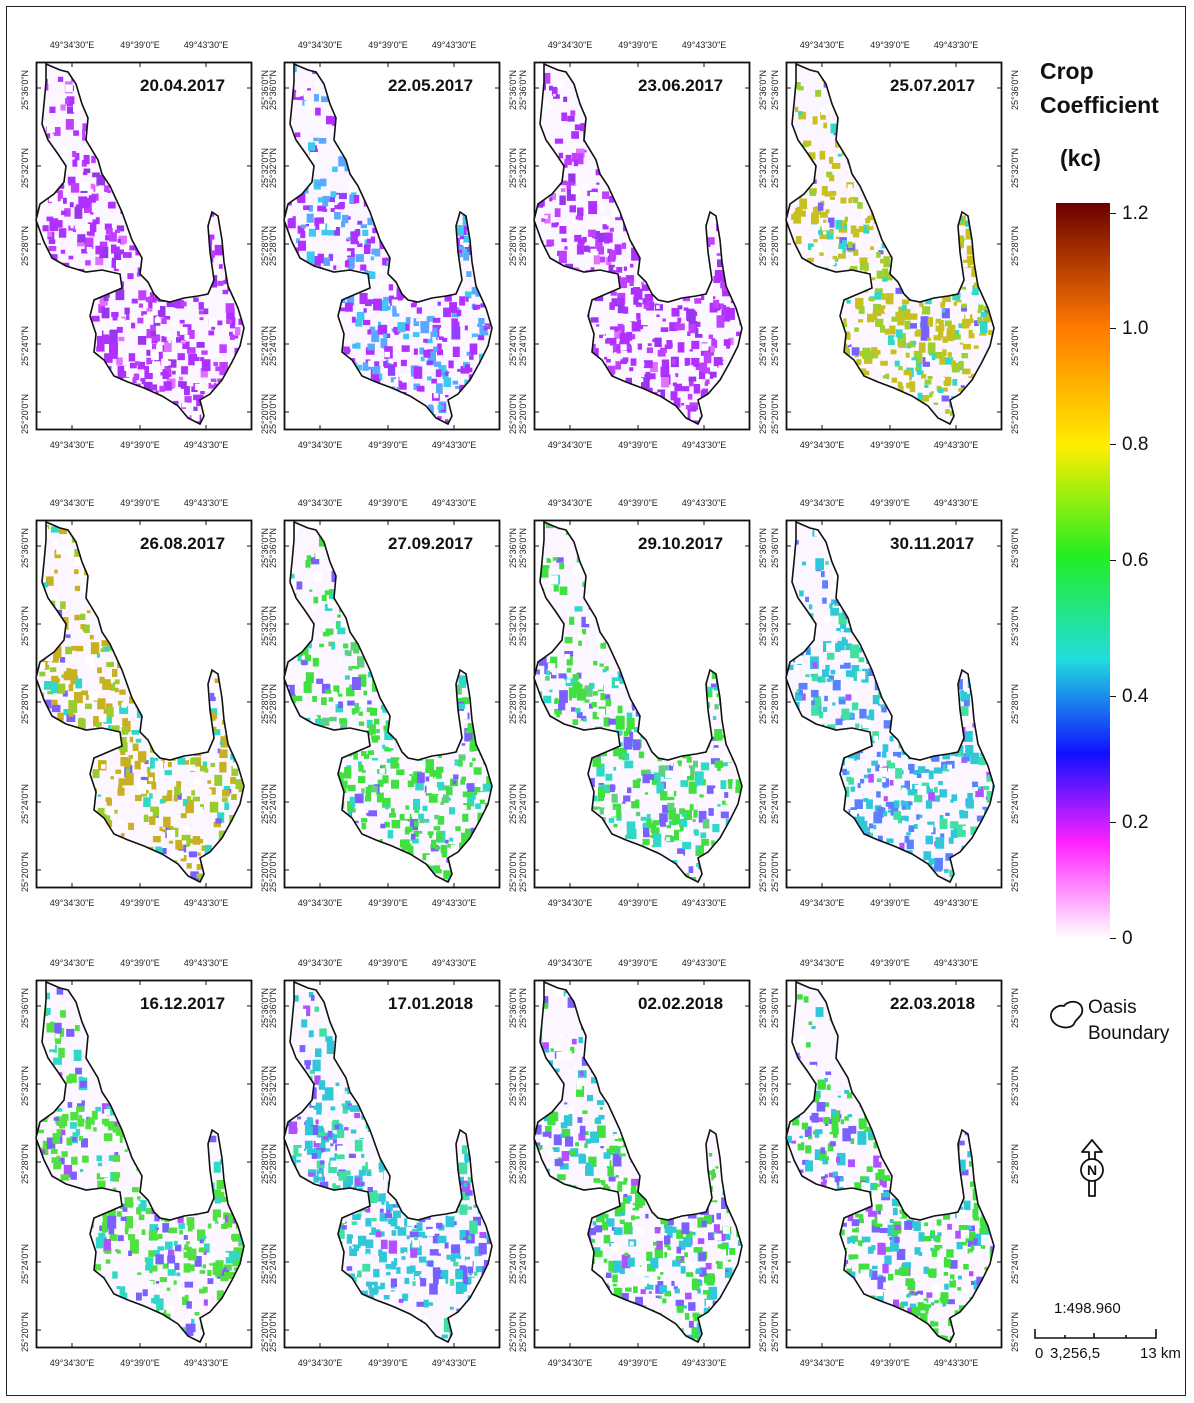 Image resolution: width=1194 pixels, height=1403 pixels. Describe the element at coordinates (1135, 696) in the screenshot. I see `colorbar-tick-label: 0.4` at that location.